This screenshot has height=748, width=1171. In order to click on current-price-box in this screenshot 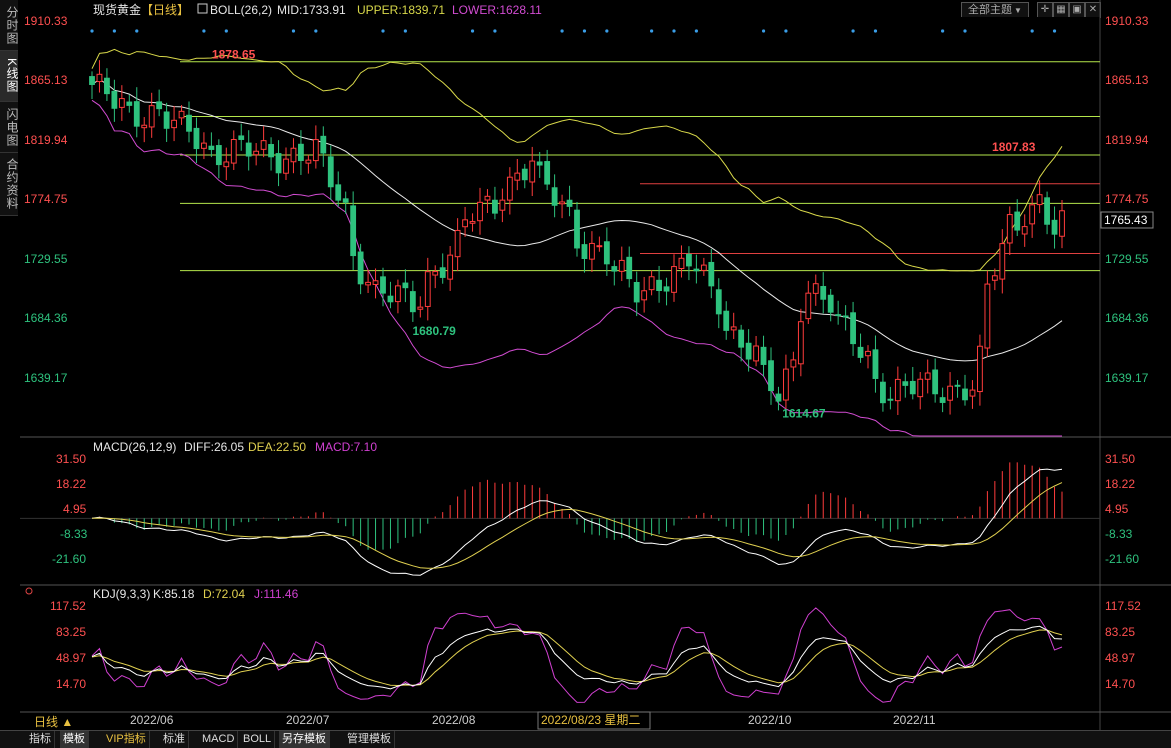, I will do `click(1127, 220)`.